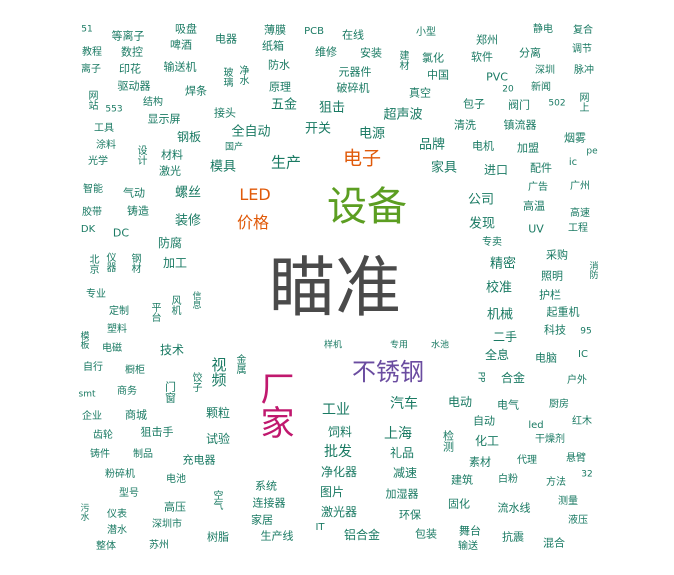 The width and height of the screenshot is (674, 575). What do you see at coordinates (546, 358) in the screenshot?
I see `word-129: 电脑` at bounding box center [546, 358].